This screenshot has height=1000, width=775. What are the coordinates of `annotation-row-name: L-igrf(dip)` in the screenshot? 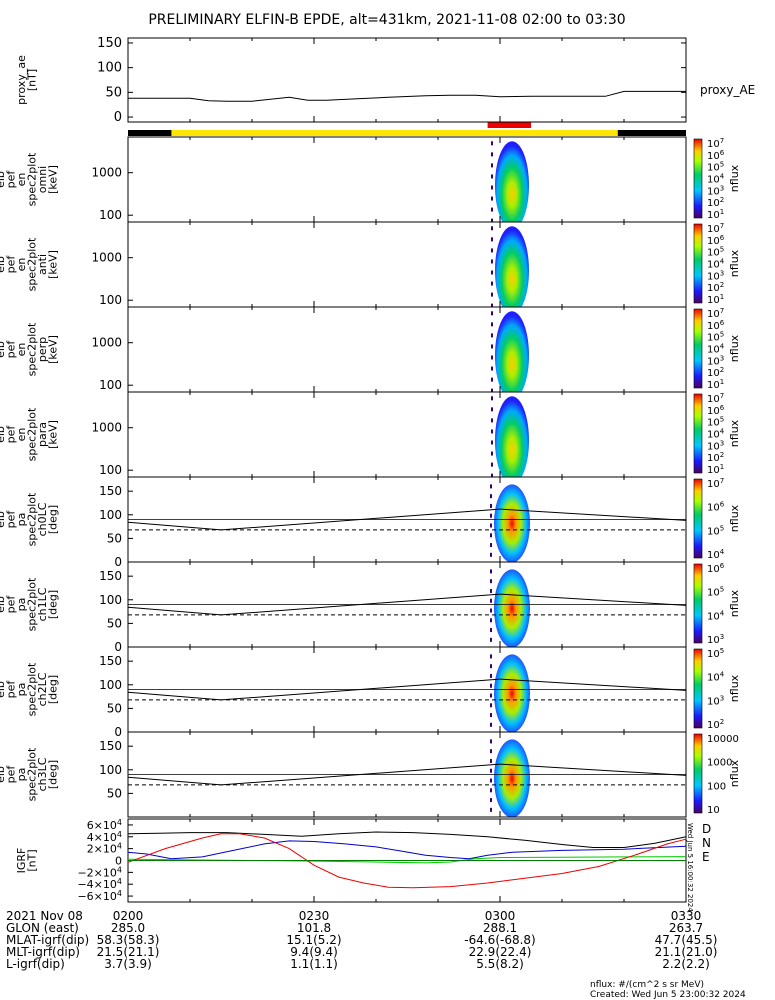 It's located at (35, 964).